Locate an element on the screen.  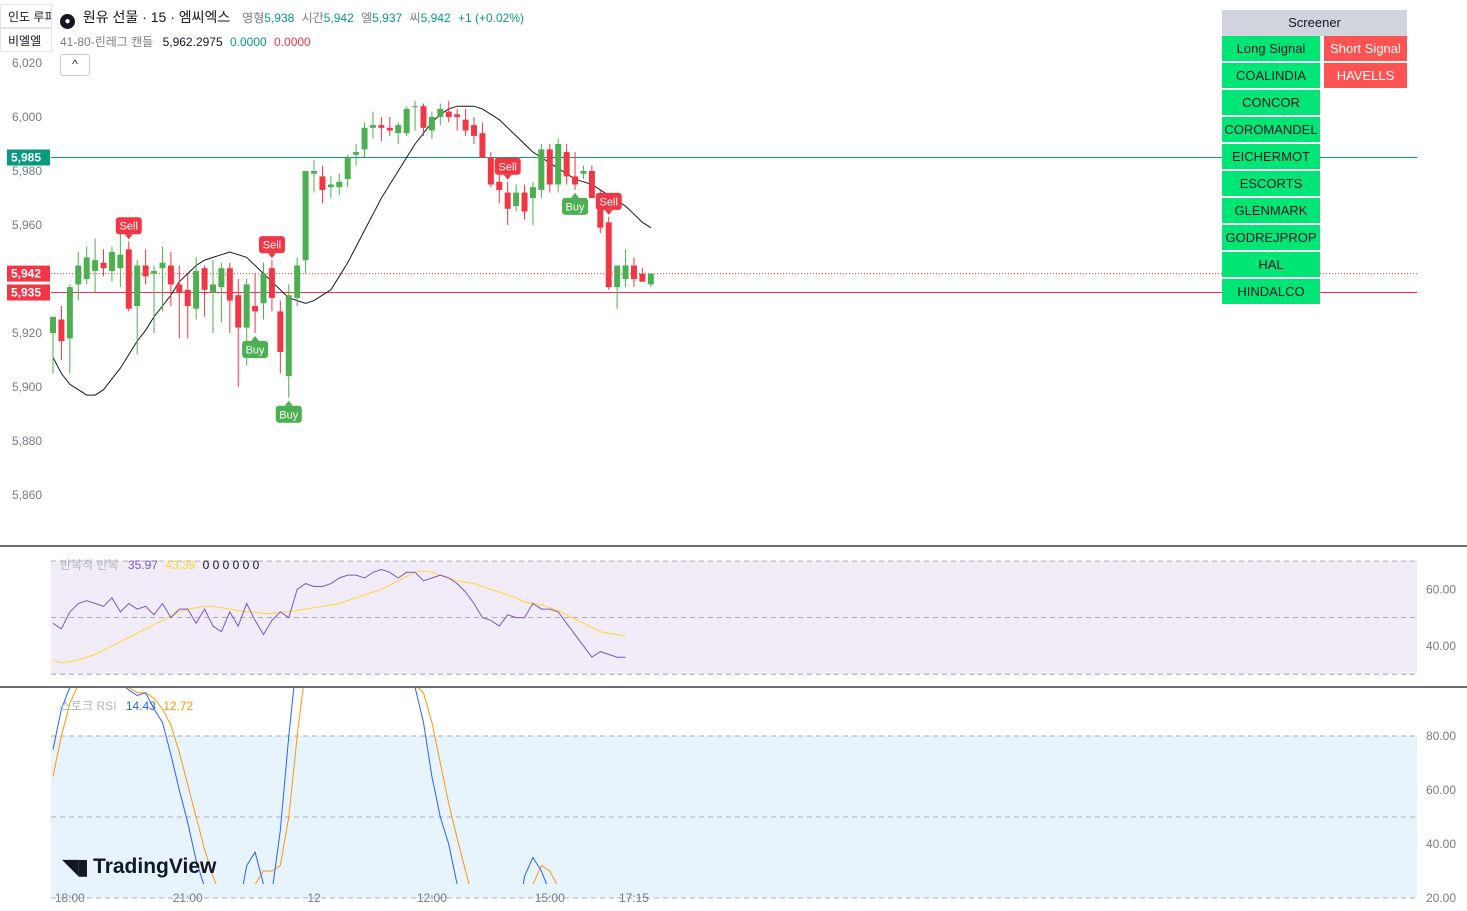
stoch-lines is located at coordinates (305, 786).